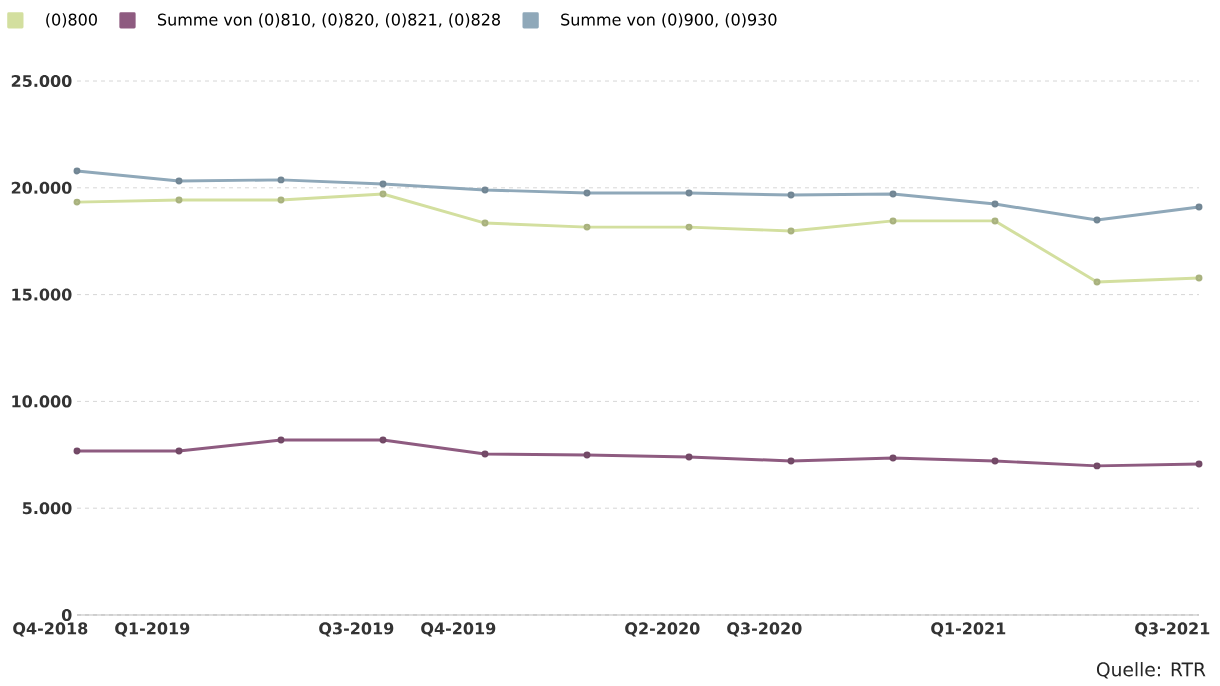 The width and height of the screenshot is (1220, 686). What do you see at coordinates (66, 615) in the screenshot?
I see `y-tick-label: 0` at bounding box center [66, 615].